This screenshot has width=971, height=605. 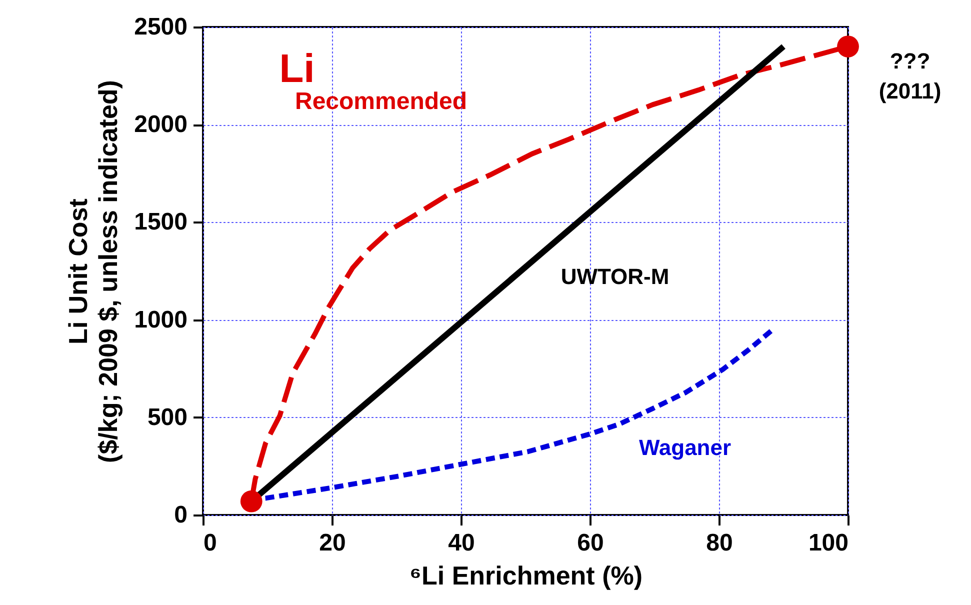 What do you see at coordinates (167, 417) in the screenshot?
I see `y-tick-label: 500` at bounding box center [167, 417].